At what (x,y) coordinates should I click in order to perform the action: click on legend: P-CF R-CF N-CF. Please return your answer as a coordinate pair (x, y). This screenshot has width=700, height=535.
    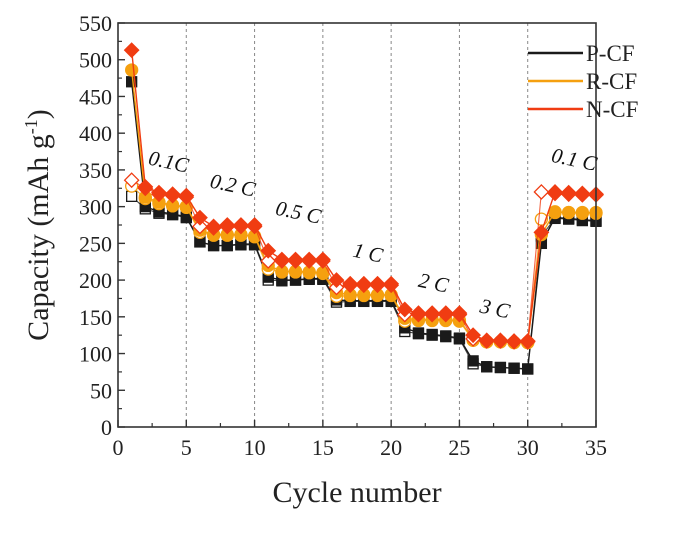
    Looking at the image, I should click on (583, 81).